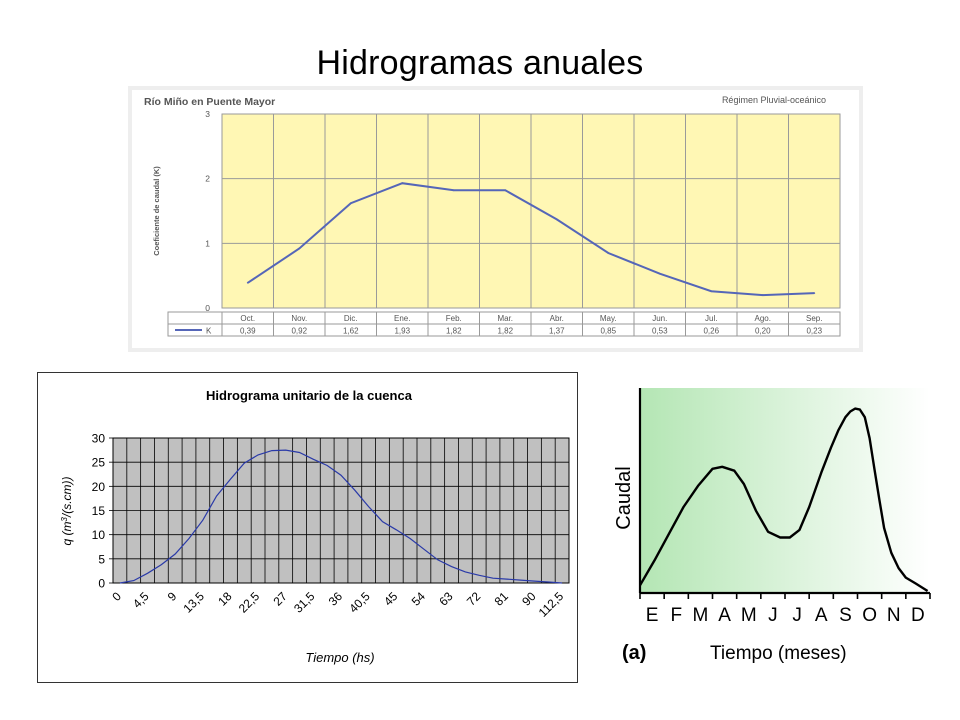 Image resolution: width=960 pixels, height=720 pixels. Describe the element at coordinates (660, 331) in the screenshot. I see `data-label: 0,53` at that location.